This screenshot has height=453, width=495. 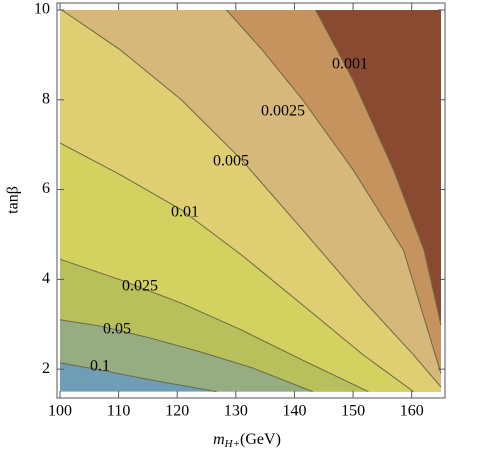 I want to click on contour-label: 0.025, so click(x=140, y=286).